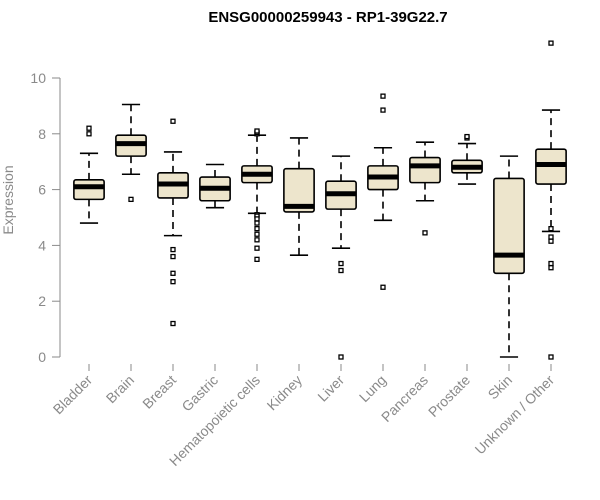  Describe the element at coordinates (327, 17) in the screenshot. I see `chart-title: ENSG00000259943 - RP1-39G22.7` at that location.